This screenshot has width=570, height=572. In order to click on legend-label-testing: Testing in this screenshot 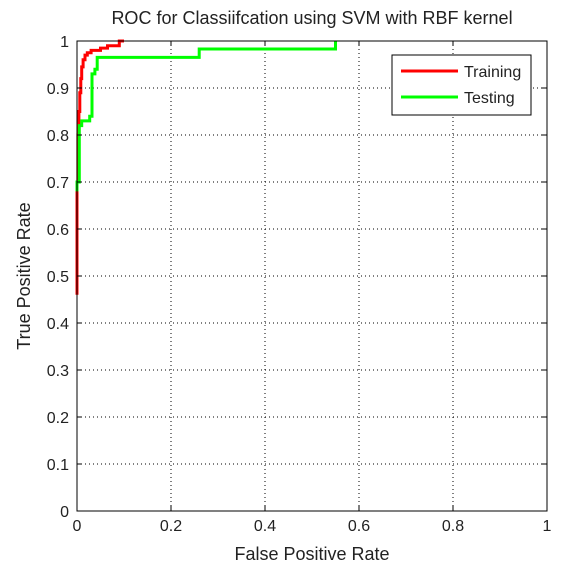, I will do `click(489, 98)`.